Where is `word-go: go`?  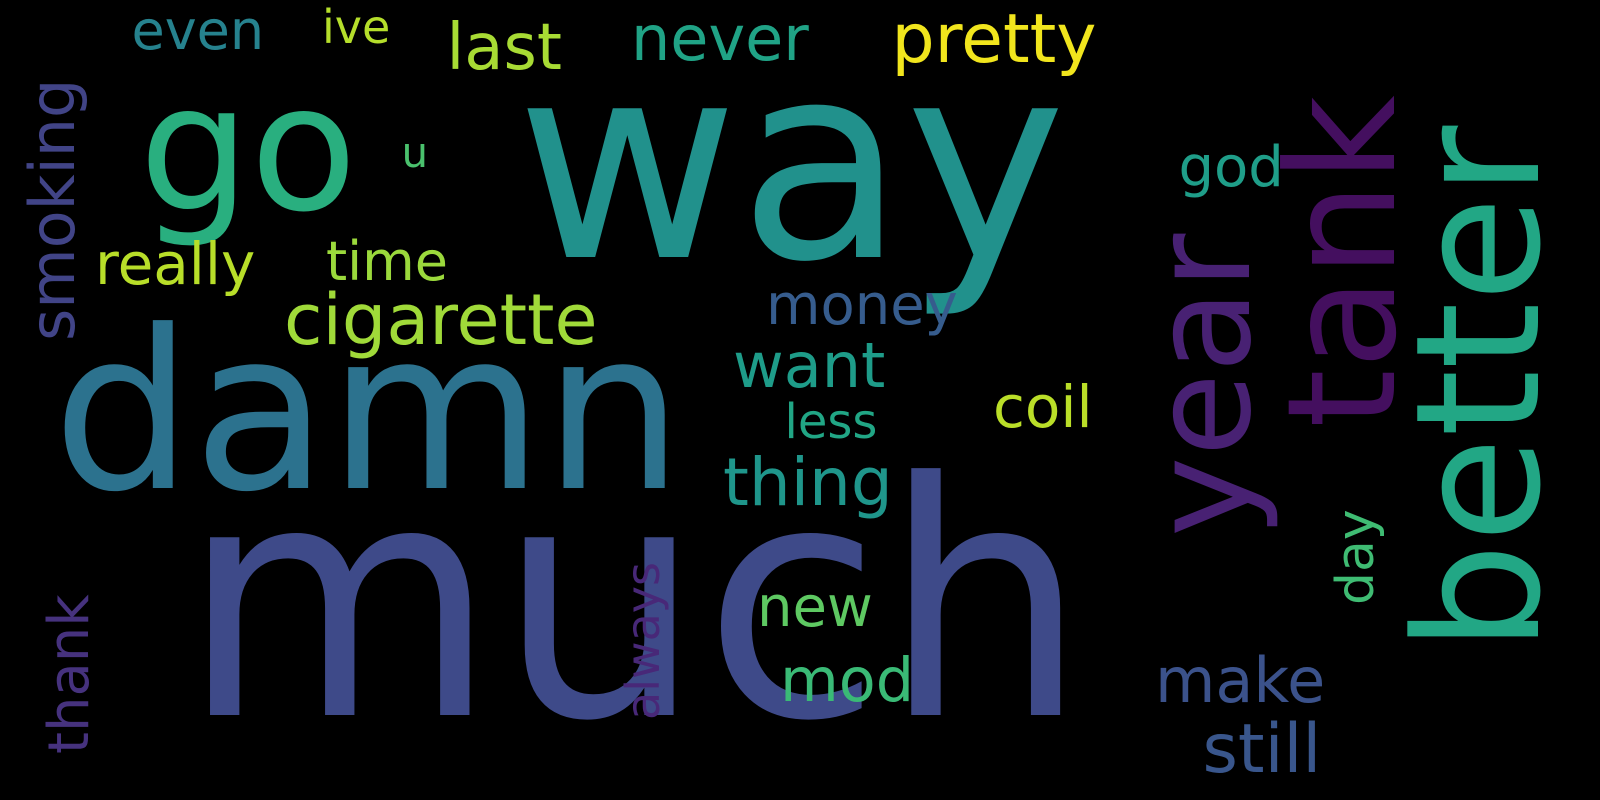 word-go: go is located at coordinates (248, 149).